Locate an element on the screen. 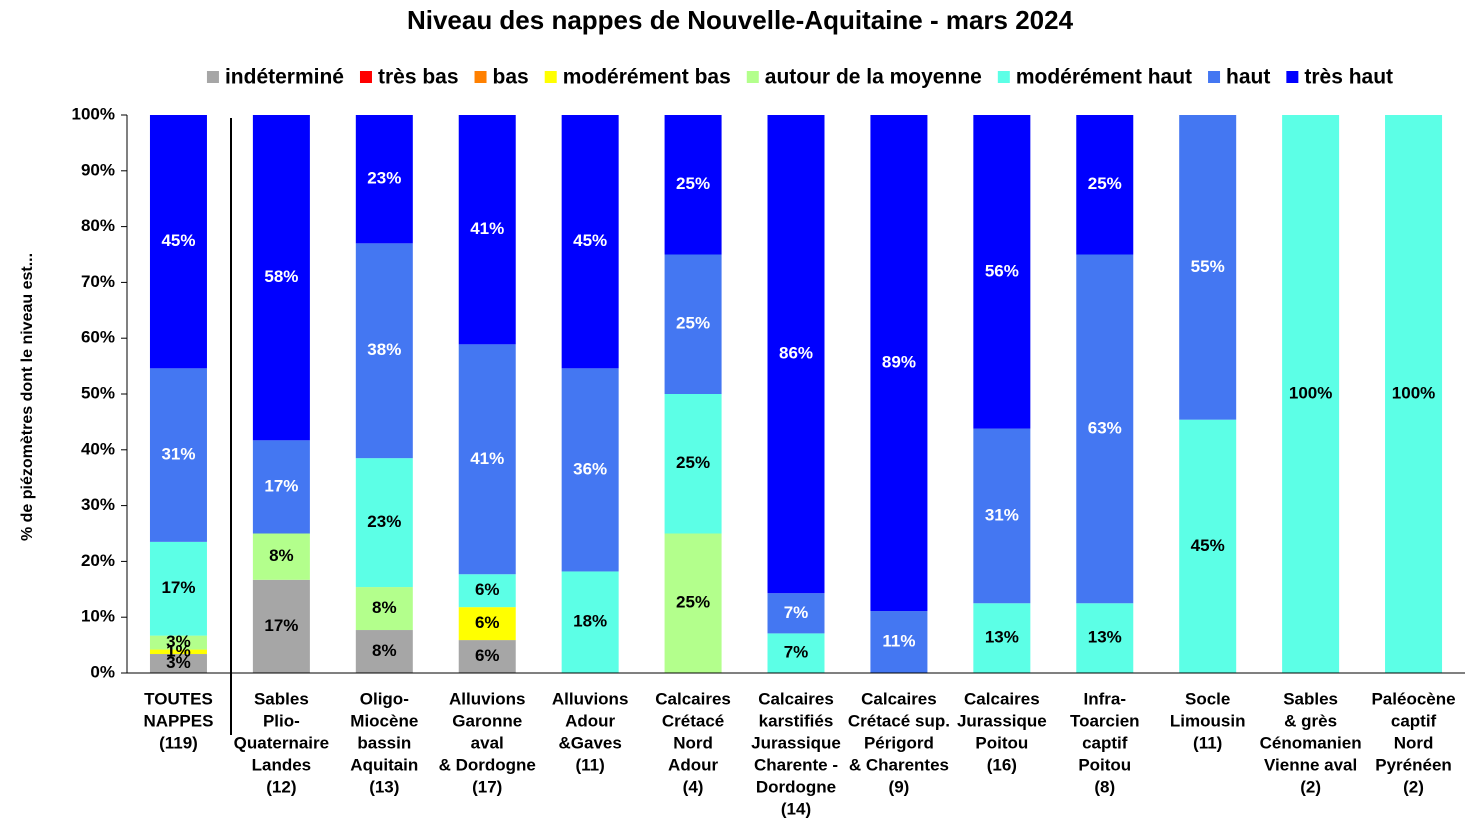 This screenshot has width=1465, height=830. x-tick-label: Crétacé is located at coordinates (693, 720).